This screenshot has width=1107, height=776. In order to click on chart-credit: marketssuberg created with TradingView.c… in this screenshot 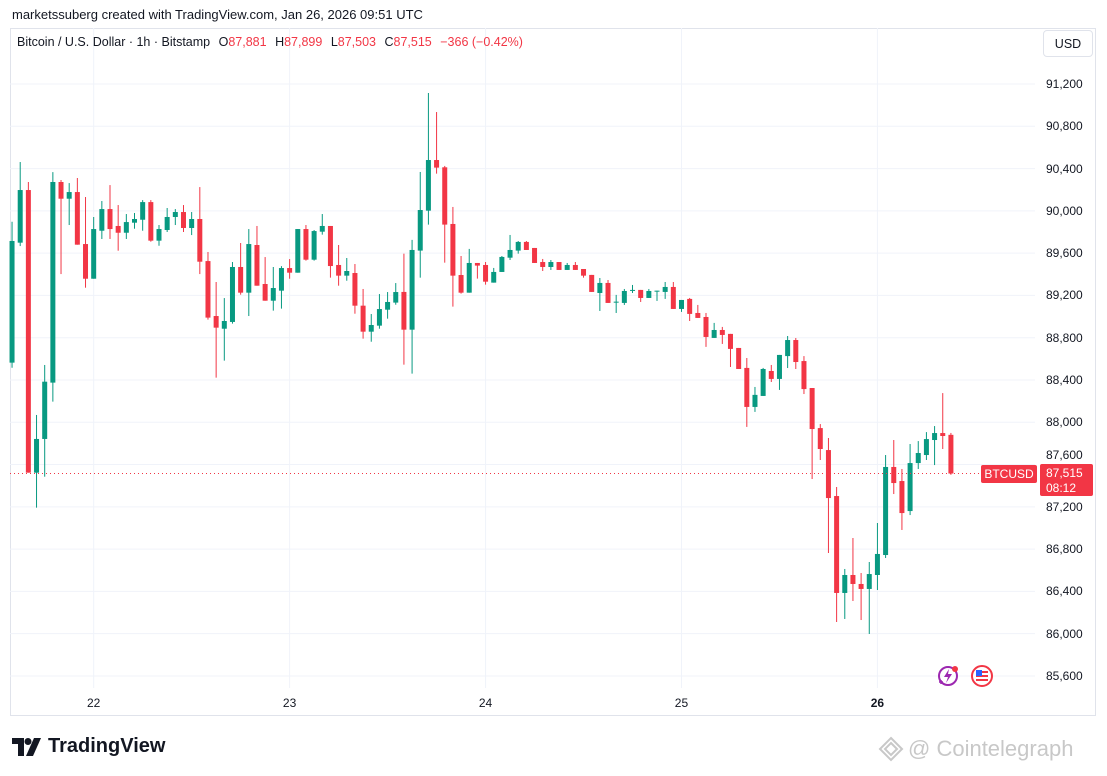, I will do `click(217, 14)`.